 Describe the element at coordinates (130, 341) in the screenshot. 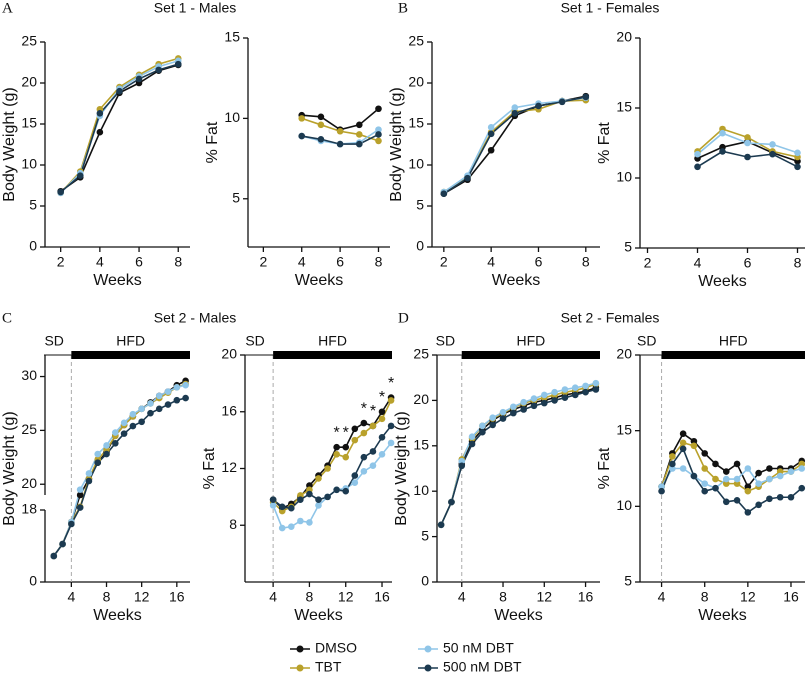

I see `diet-label: HFD` at that location.